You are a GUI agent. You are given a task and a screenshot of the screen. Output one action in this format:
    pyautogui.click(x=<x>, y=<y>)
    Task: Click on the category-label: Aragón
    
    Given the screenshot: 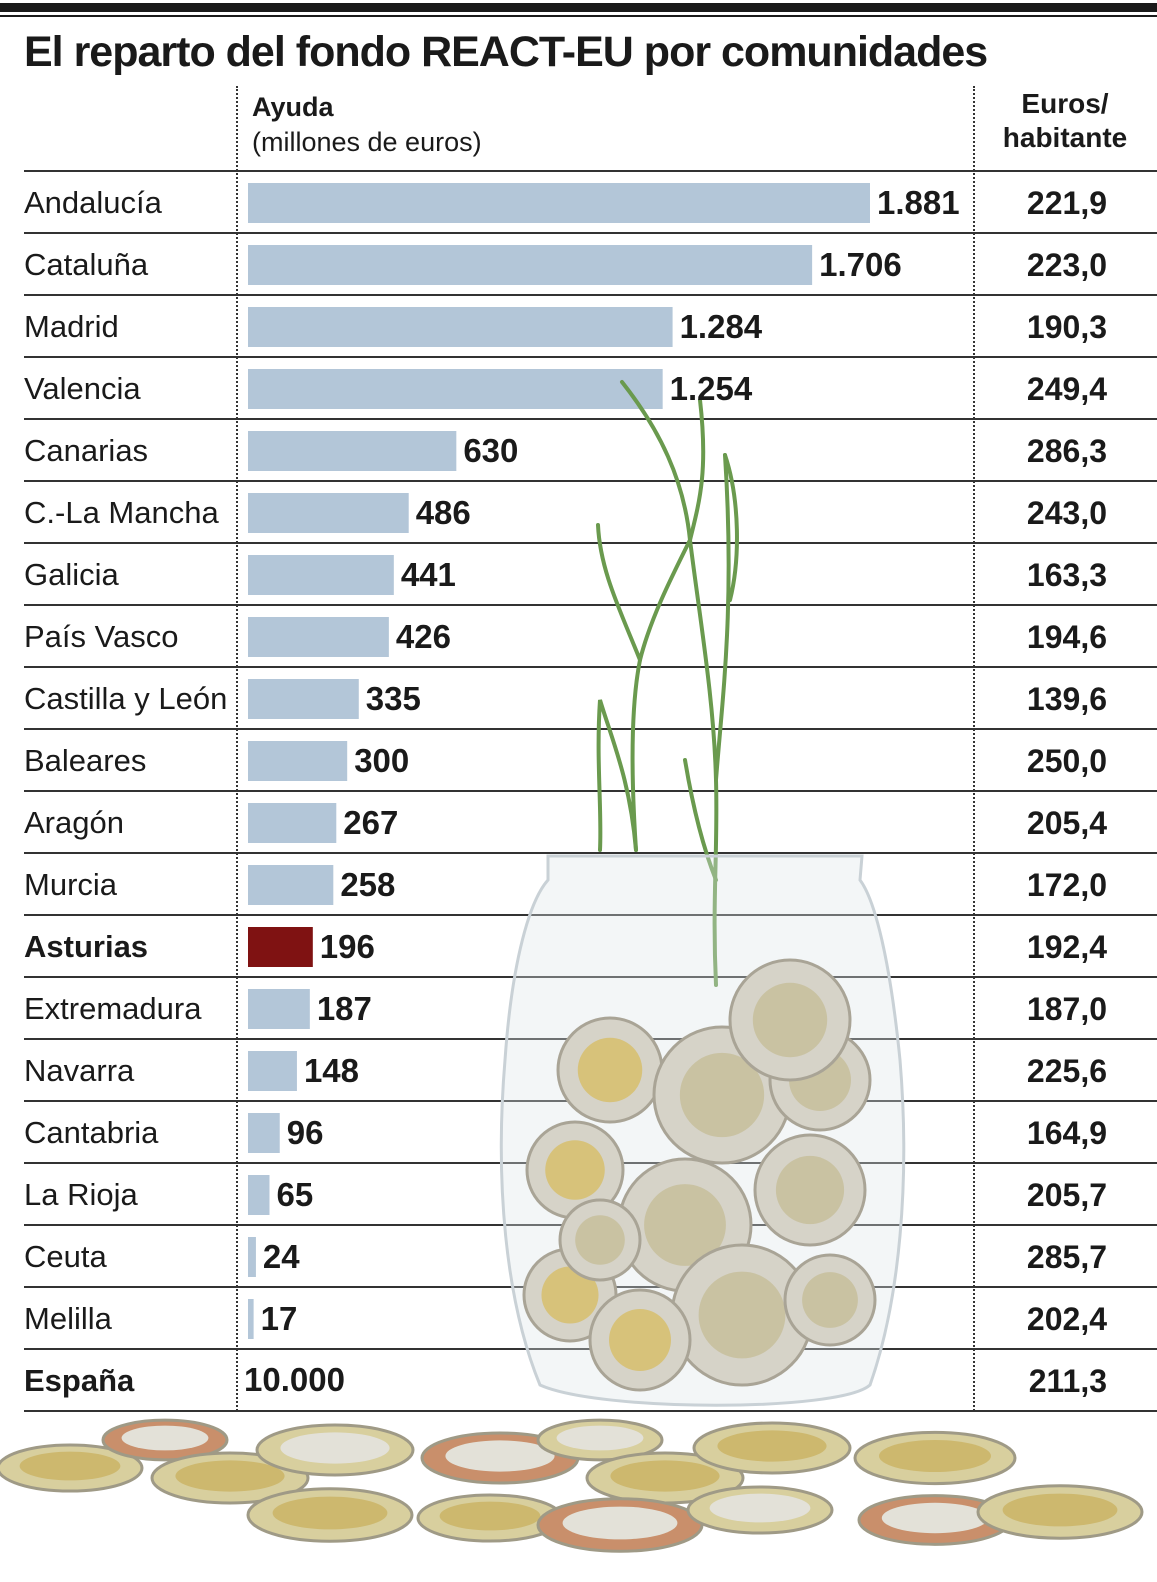 What is the action you would take?
    pyautogui.click(x=74, y=822)
    